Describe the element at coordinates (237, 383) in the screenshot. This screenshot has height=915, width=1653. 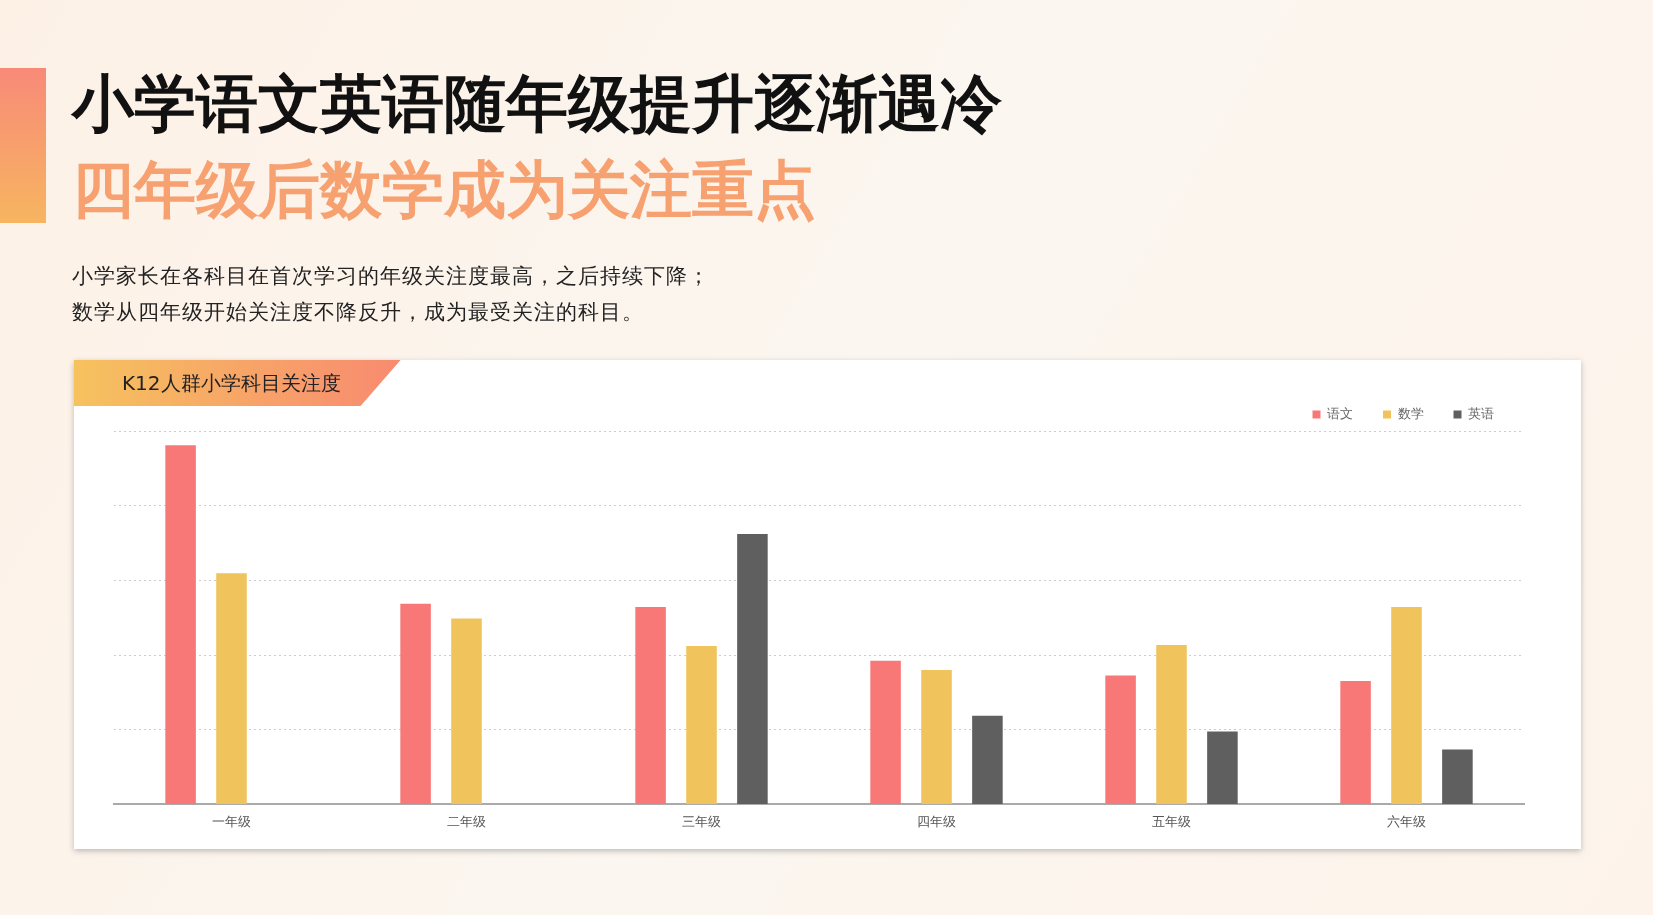
I see `text: K12人群小学科目关注度` at that location.